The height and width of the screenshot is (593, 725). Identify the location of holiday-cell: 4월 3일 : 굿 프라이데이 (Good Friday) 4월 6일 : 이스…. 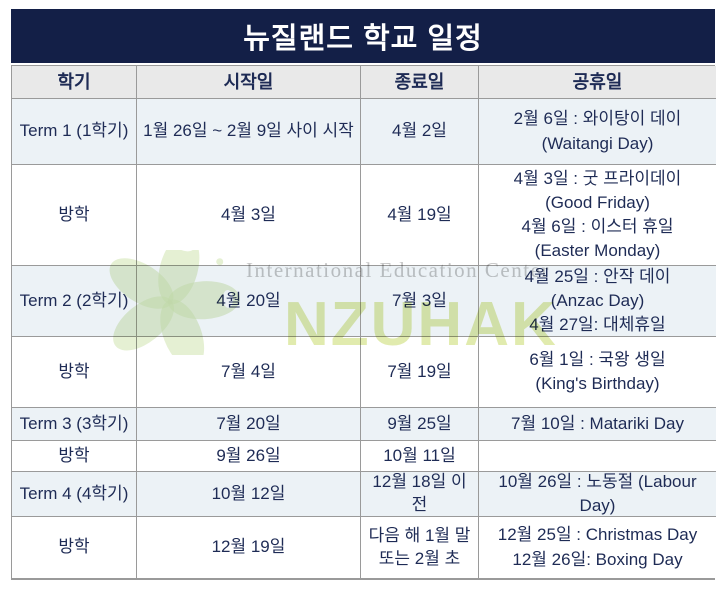
(597, 215).